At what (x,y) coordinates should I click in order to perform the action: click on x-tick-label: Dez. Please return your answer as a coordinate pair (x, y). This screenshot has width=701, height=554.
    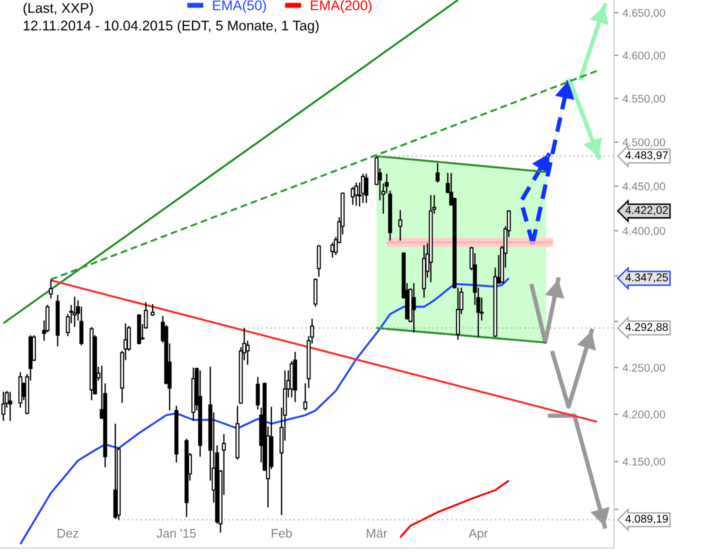
    Looking at the image, I should click on (68, 533).